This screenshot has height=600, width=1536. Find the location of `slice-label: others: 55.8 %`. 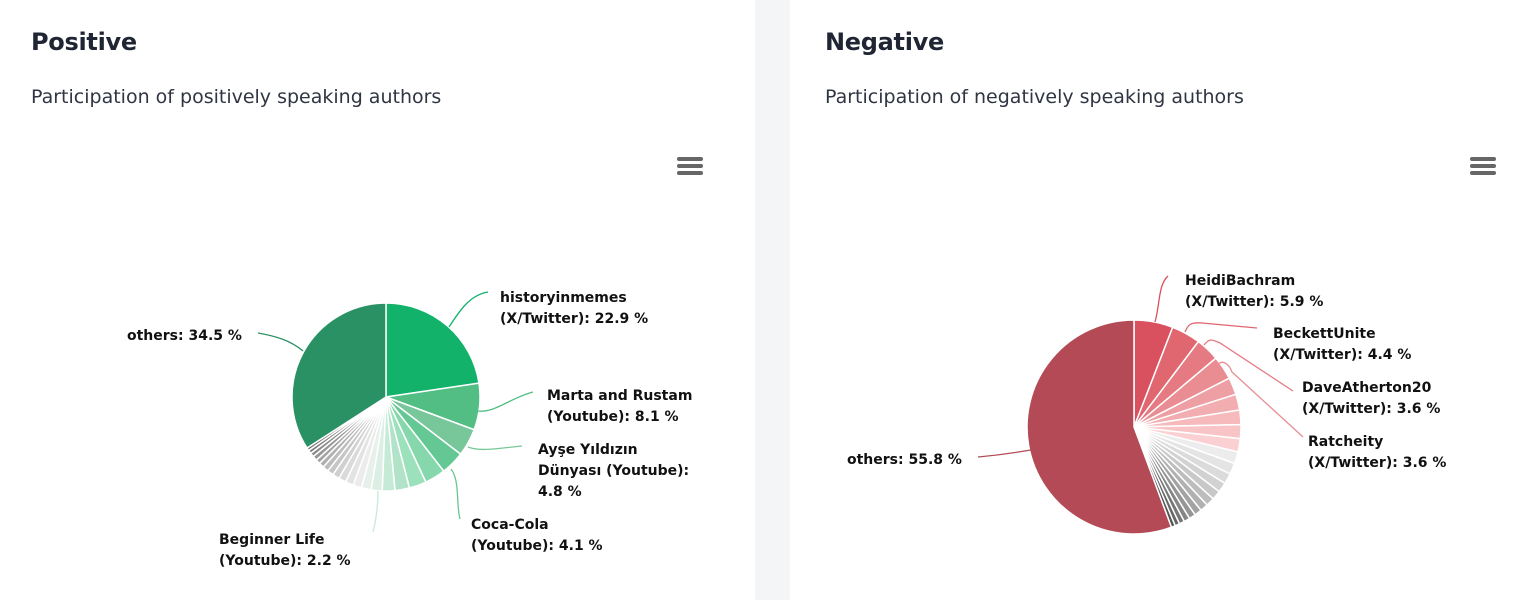

slice-label: others: 55.8 % is located at coordinates (904, 460).